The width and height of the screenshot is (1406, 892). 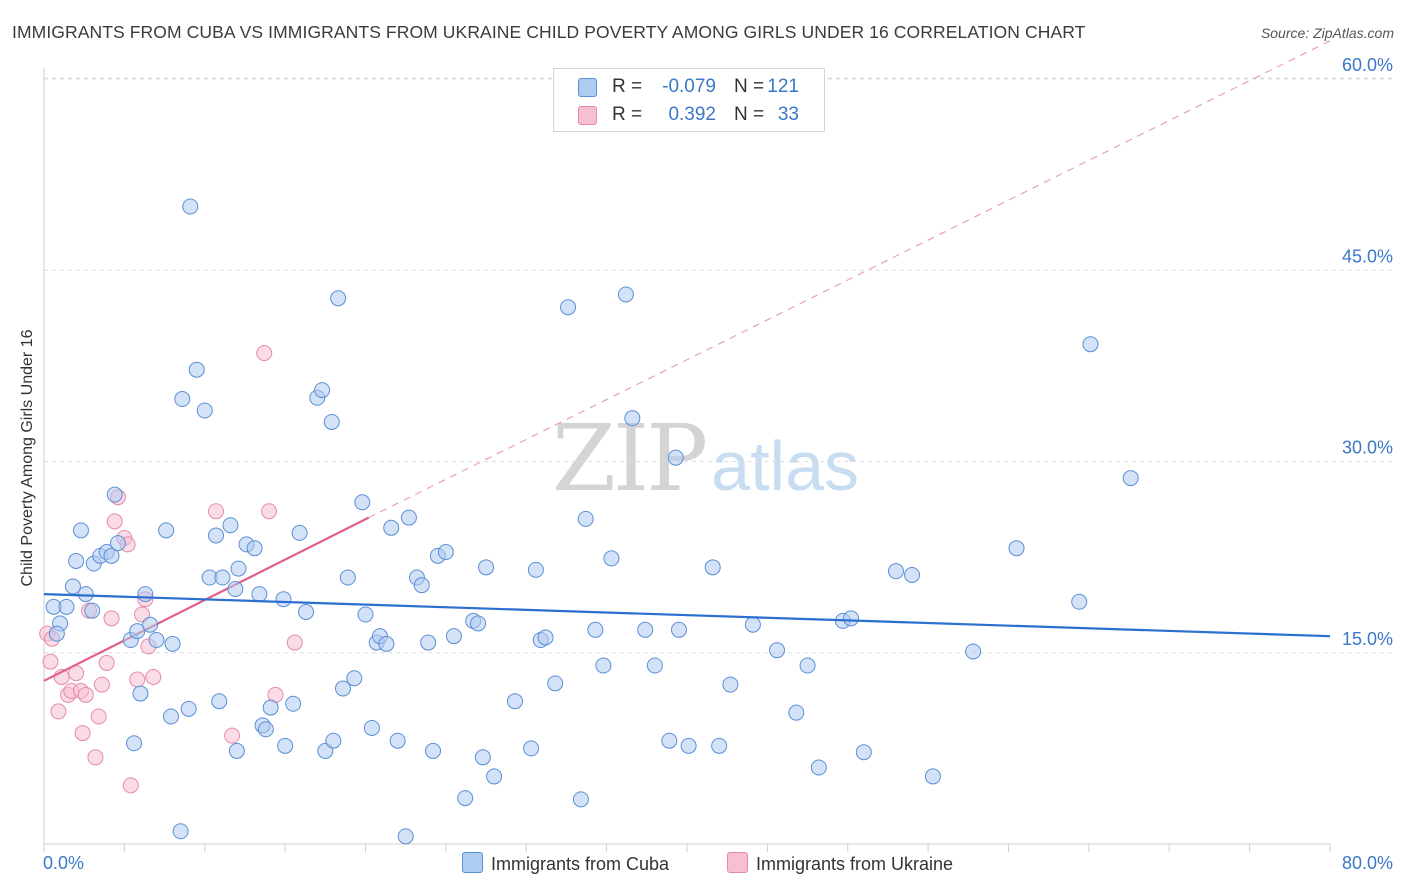 I want to click on x-tick-label-max: 80.0%, so click(x=1367, y=863).